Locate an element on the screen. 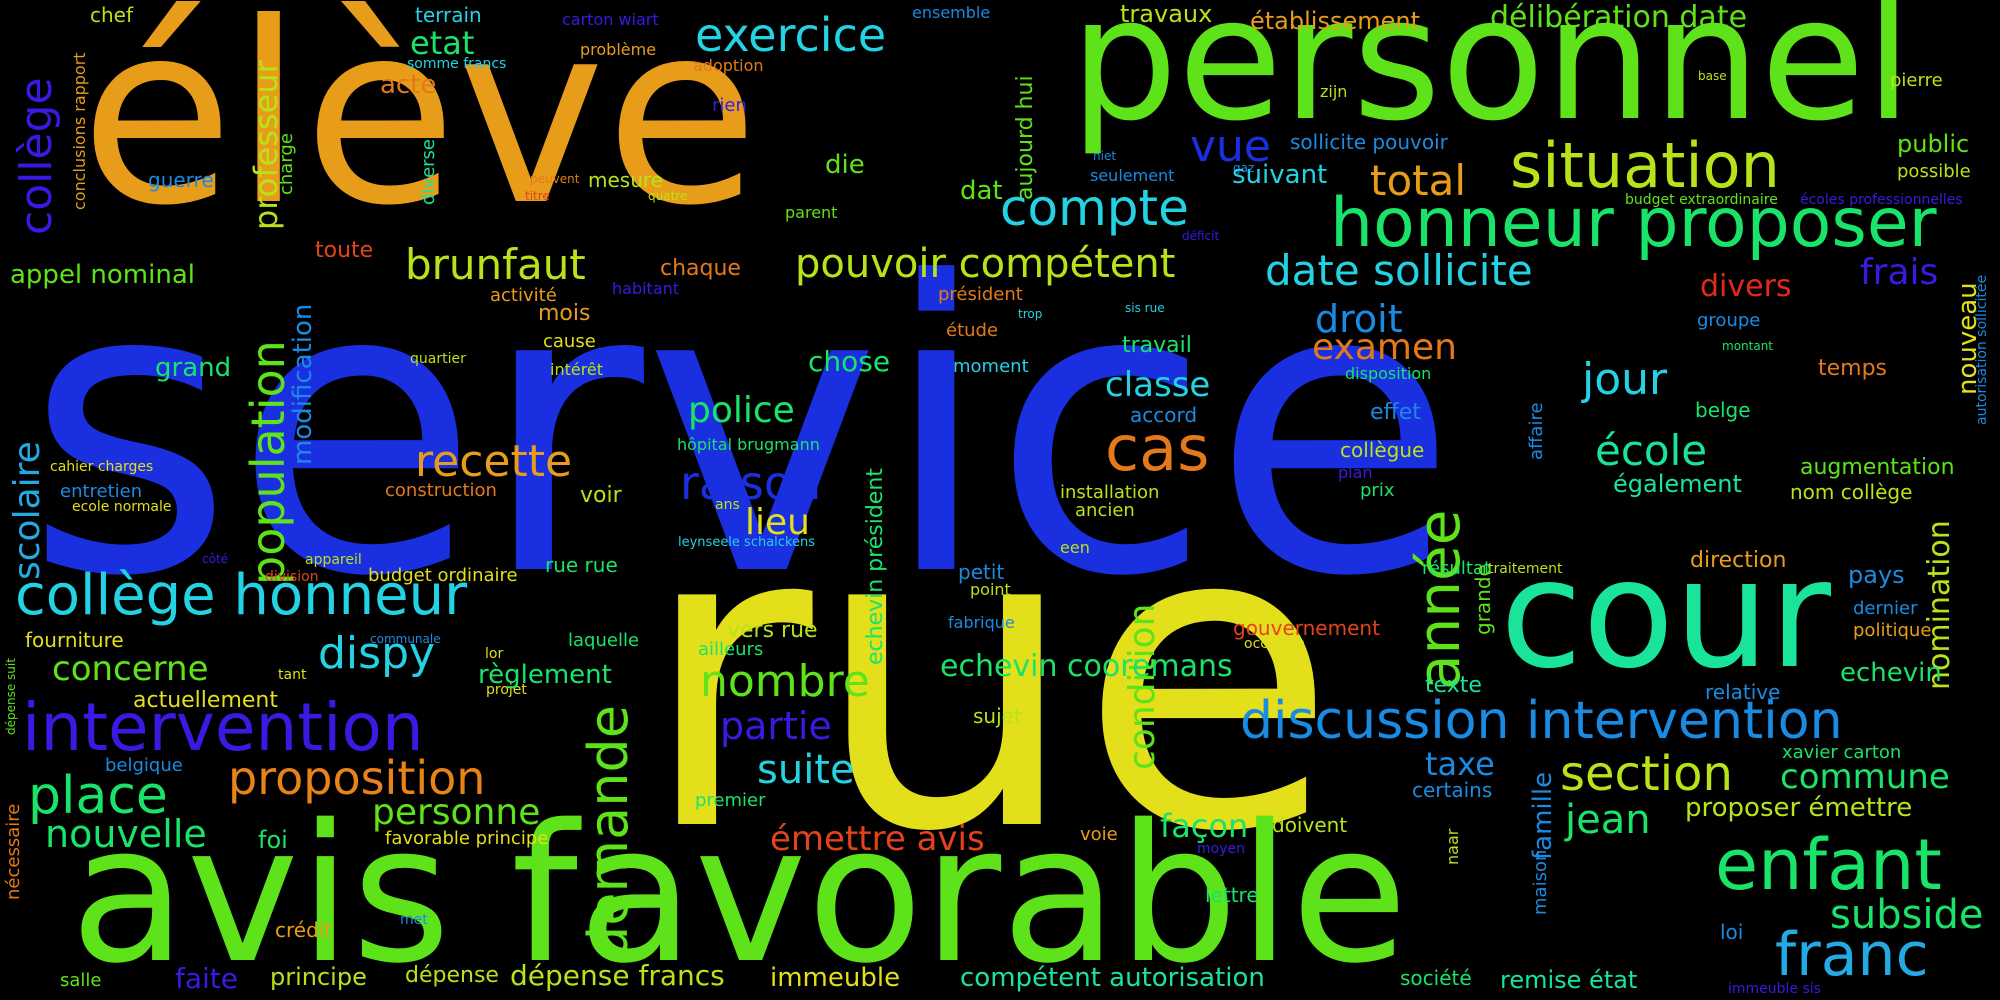 This screenshot has width=2000, height=1000. word: base is located at coordinates (1712, 76).